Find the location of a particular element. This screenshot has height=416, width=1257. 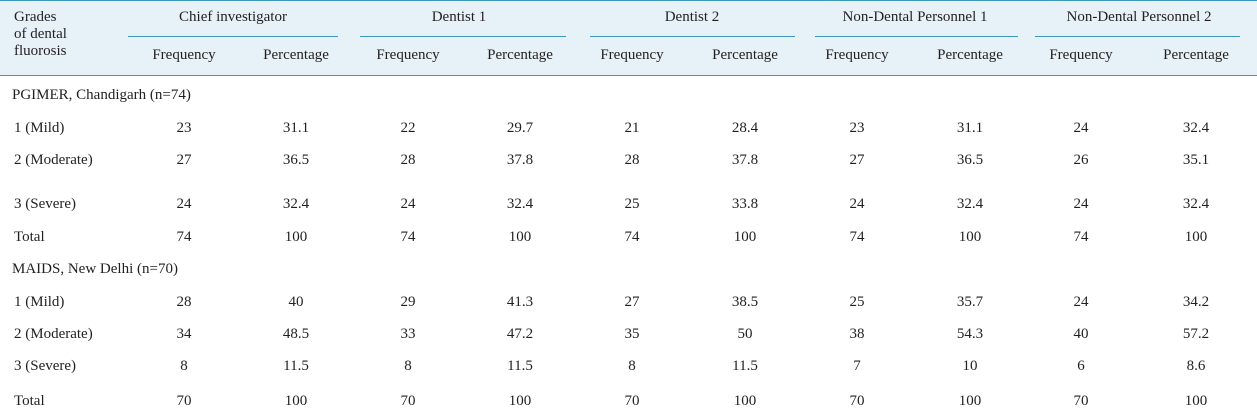

table-cell: 28.4 is located at coordinates (745, 128).